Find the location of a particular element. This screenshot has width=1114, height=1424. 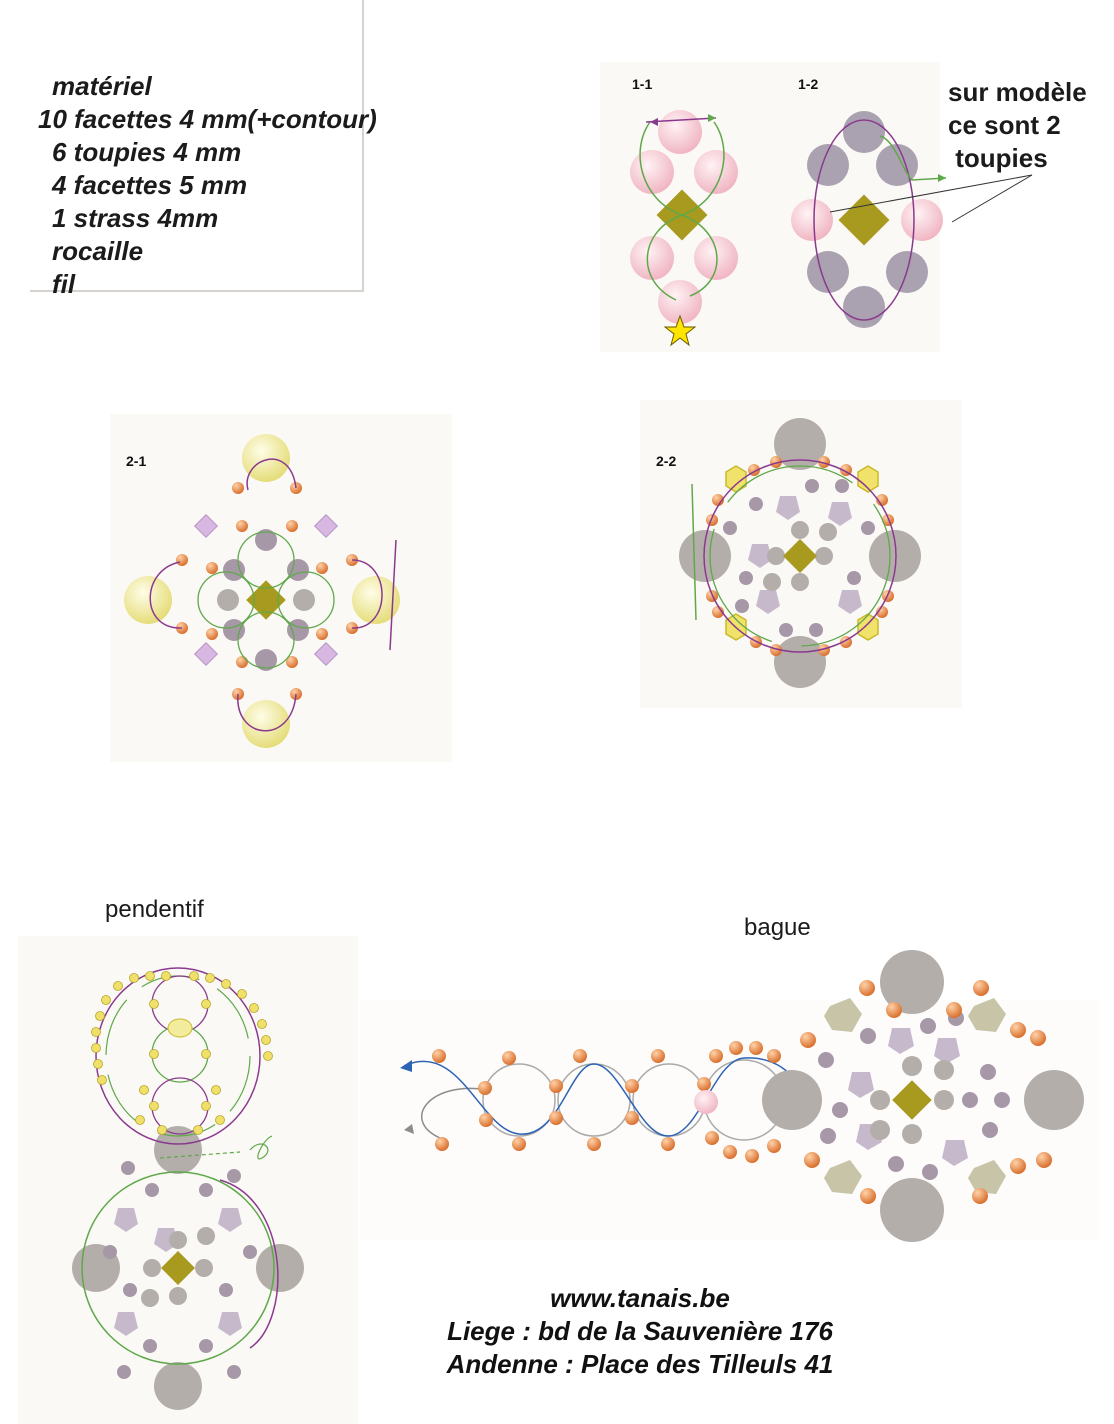

material-item: fil is located at coordinates (64, 284).